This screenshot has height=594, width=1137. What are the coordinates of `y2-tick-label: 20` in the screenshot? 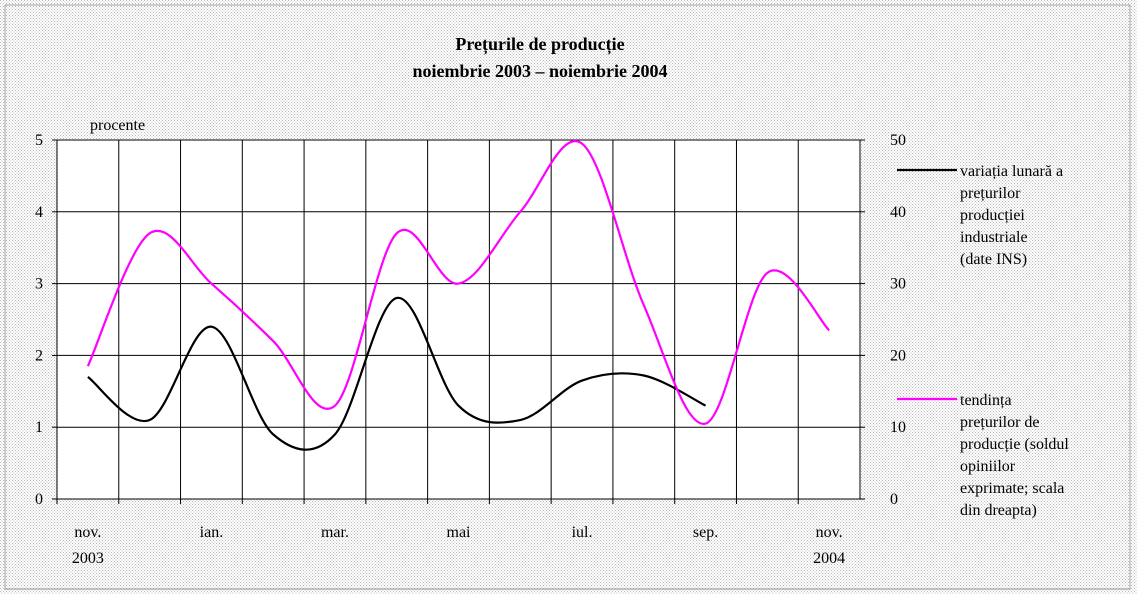 It's located at (898, 355).